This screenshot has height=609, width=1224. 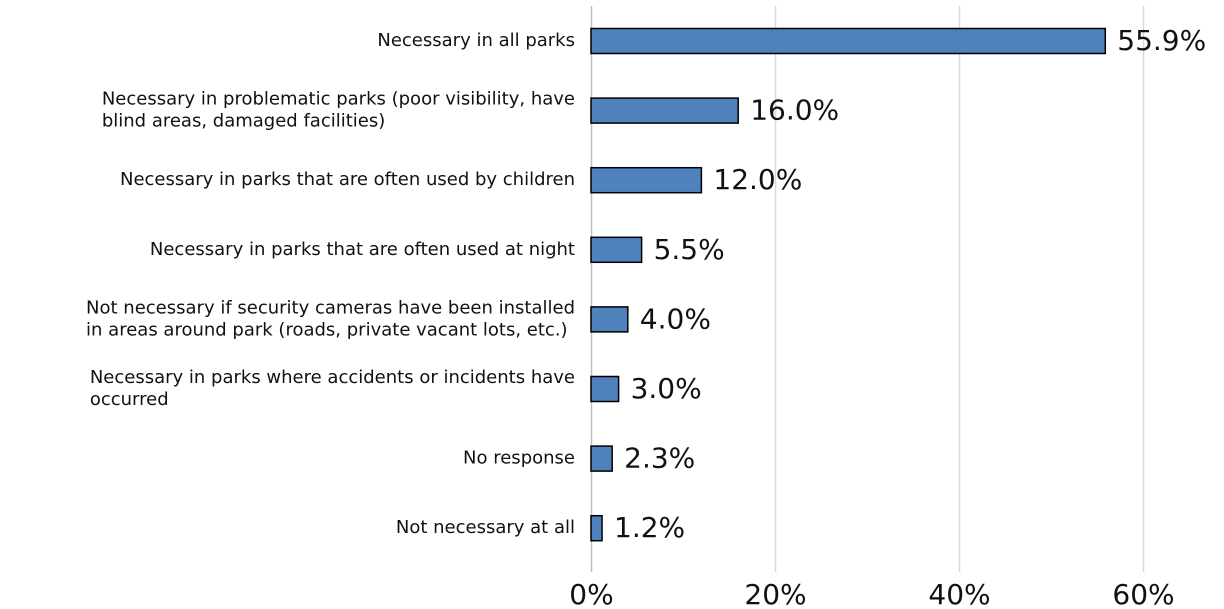 What do you see at coordinates (1143, 593) in the screenshot?
I see `x-tick-label: 60%` at bounding box center [1143, 593].